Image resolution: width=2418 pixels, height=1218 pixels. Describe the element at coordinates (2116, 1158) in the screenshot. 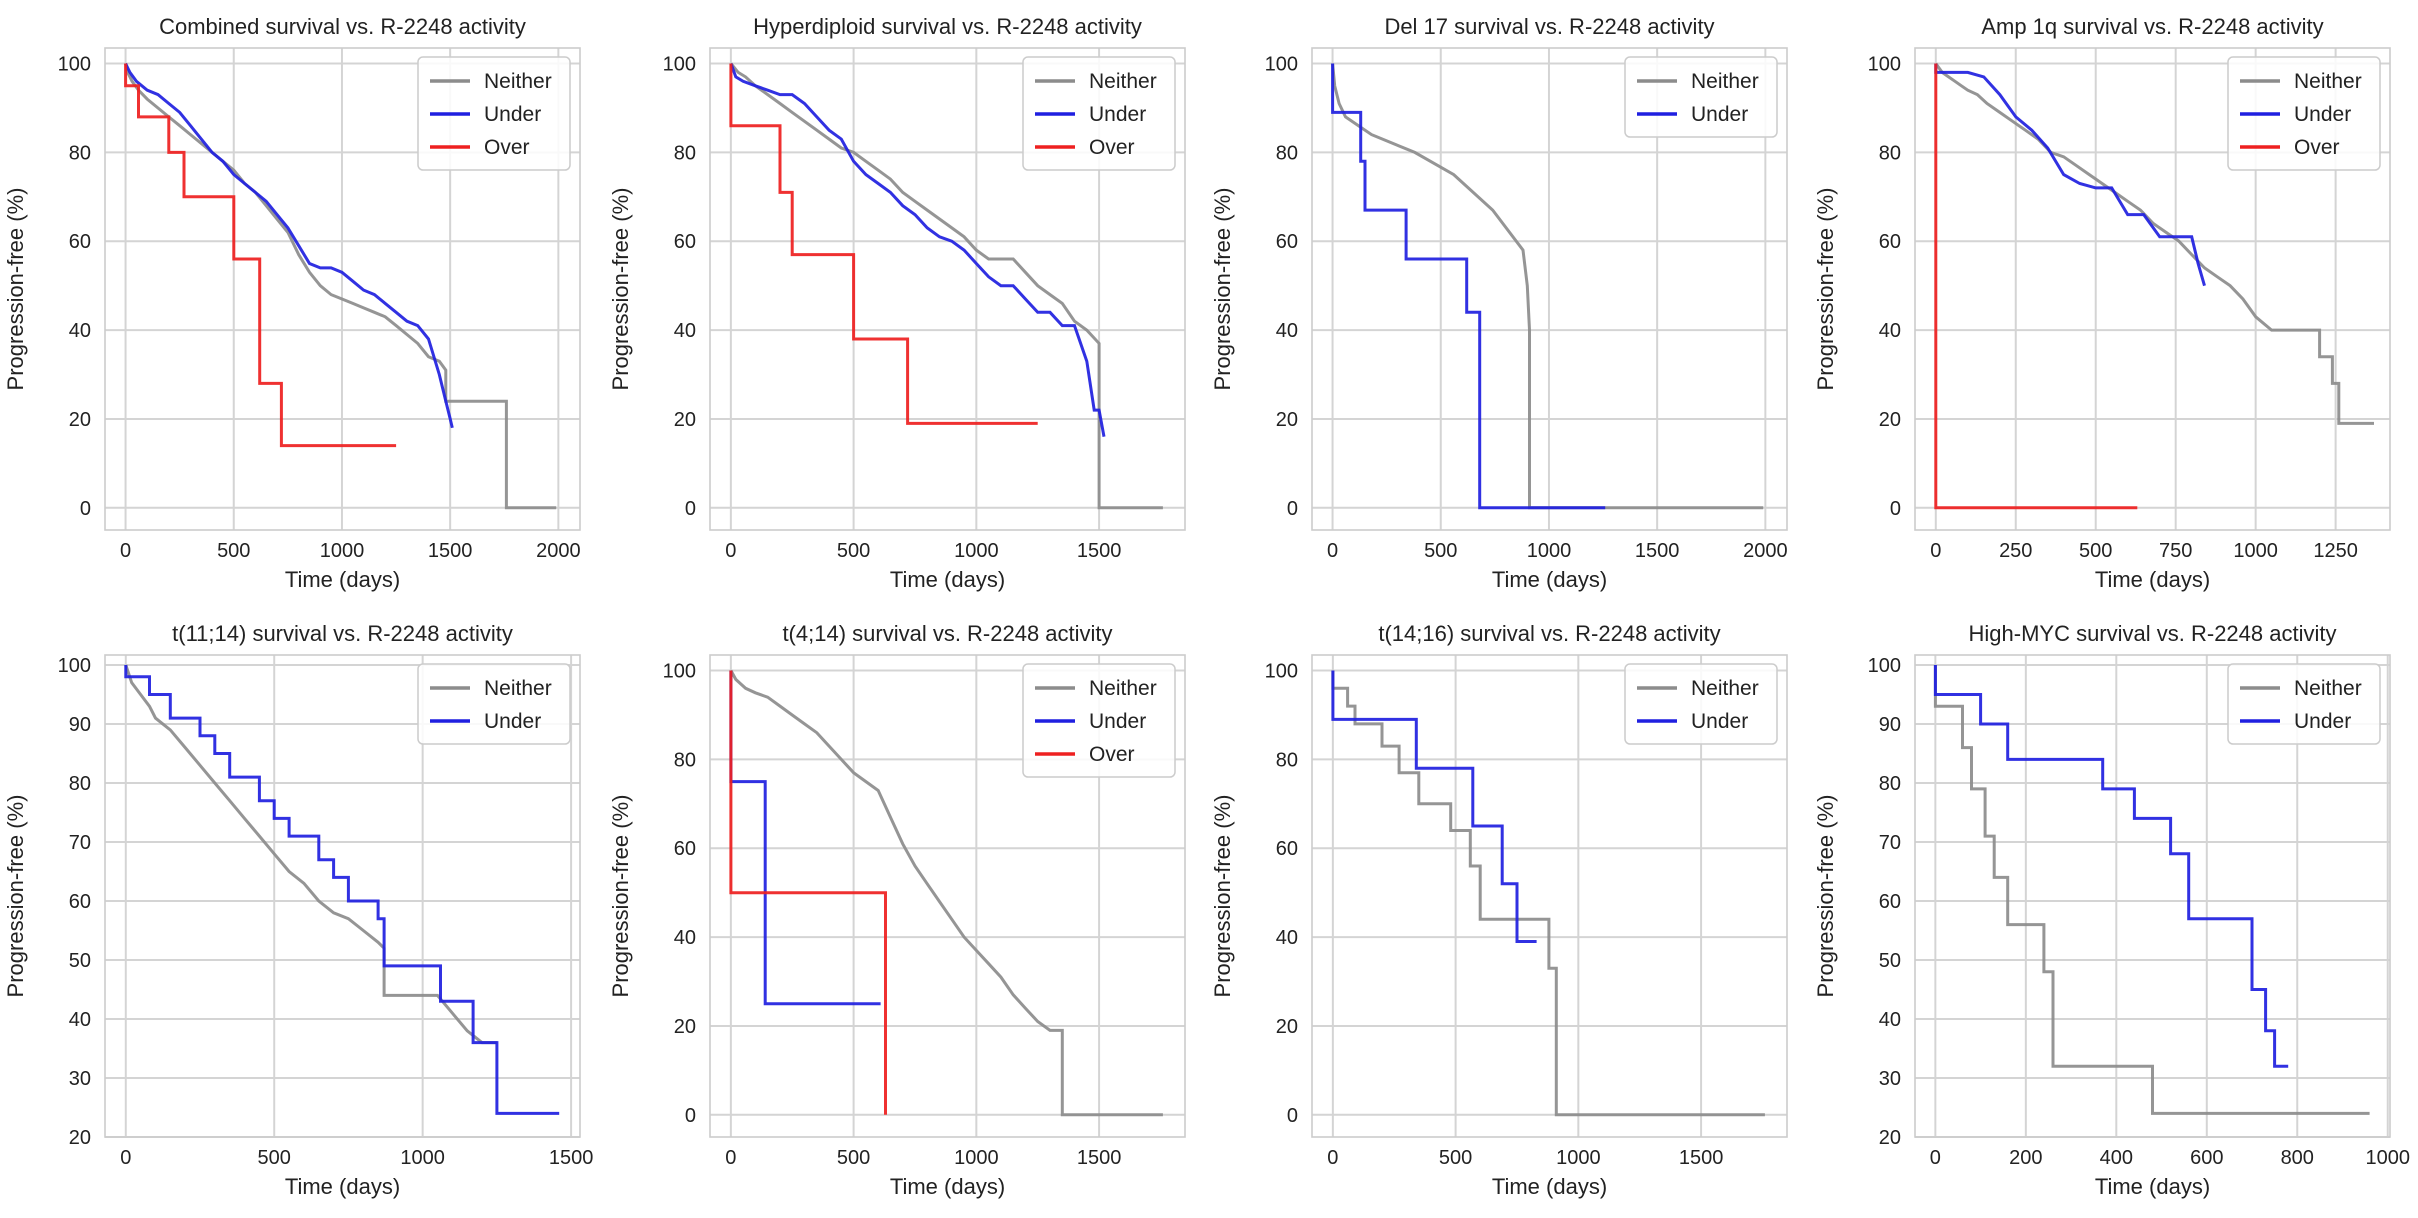

I see `x-tick-label: 400` at that location.